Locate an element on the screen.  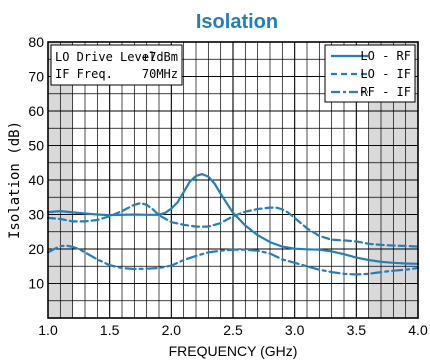
y-tick-label: 20 is located at coordinates (36, 249).